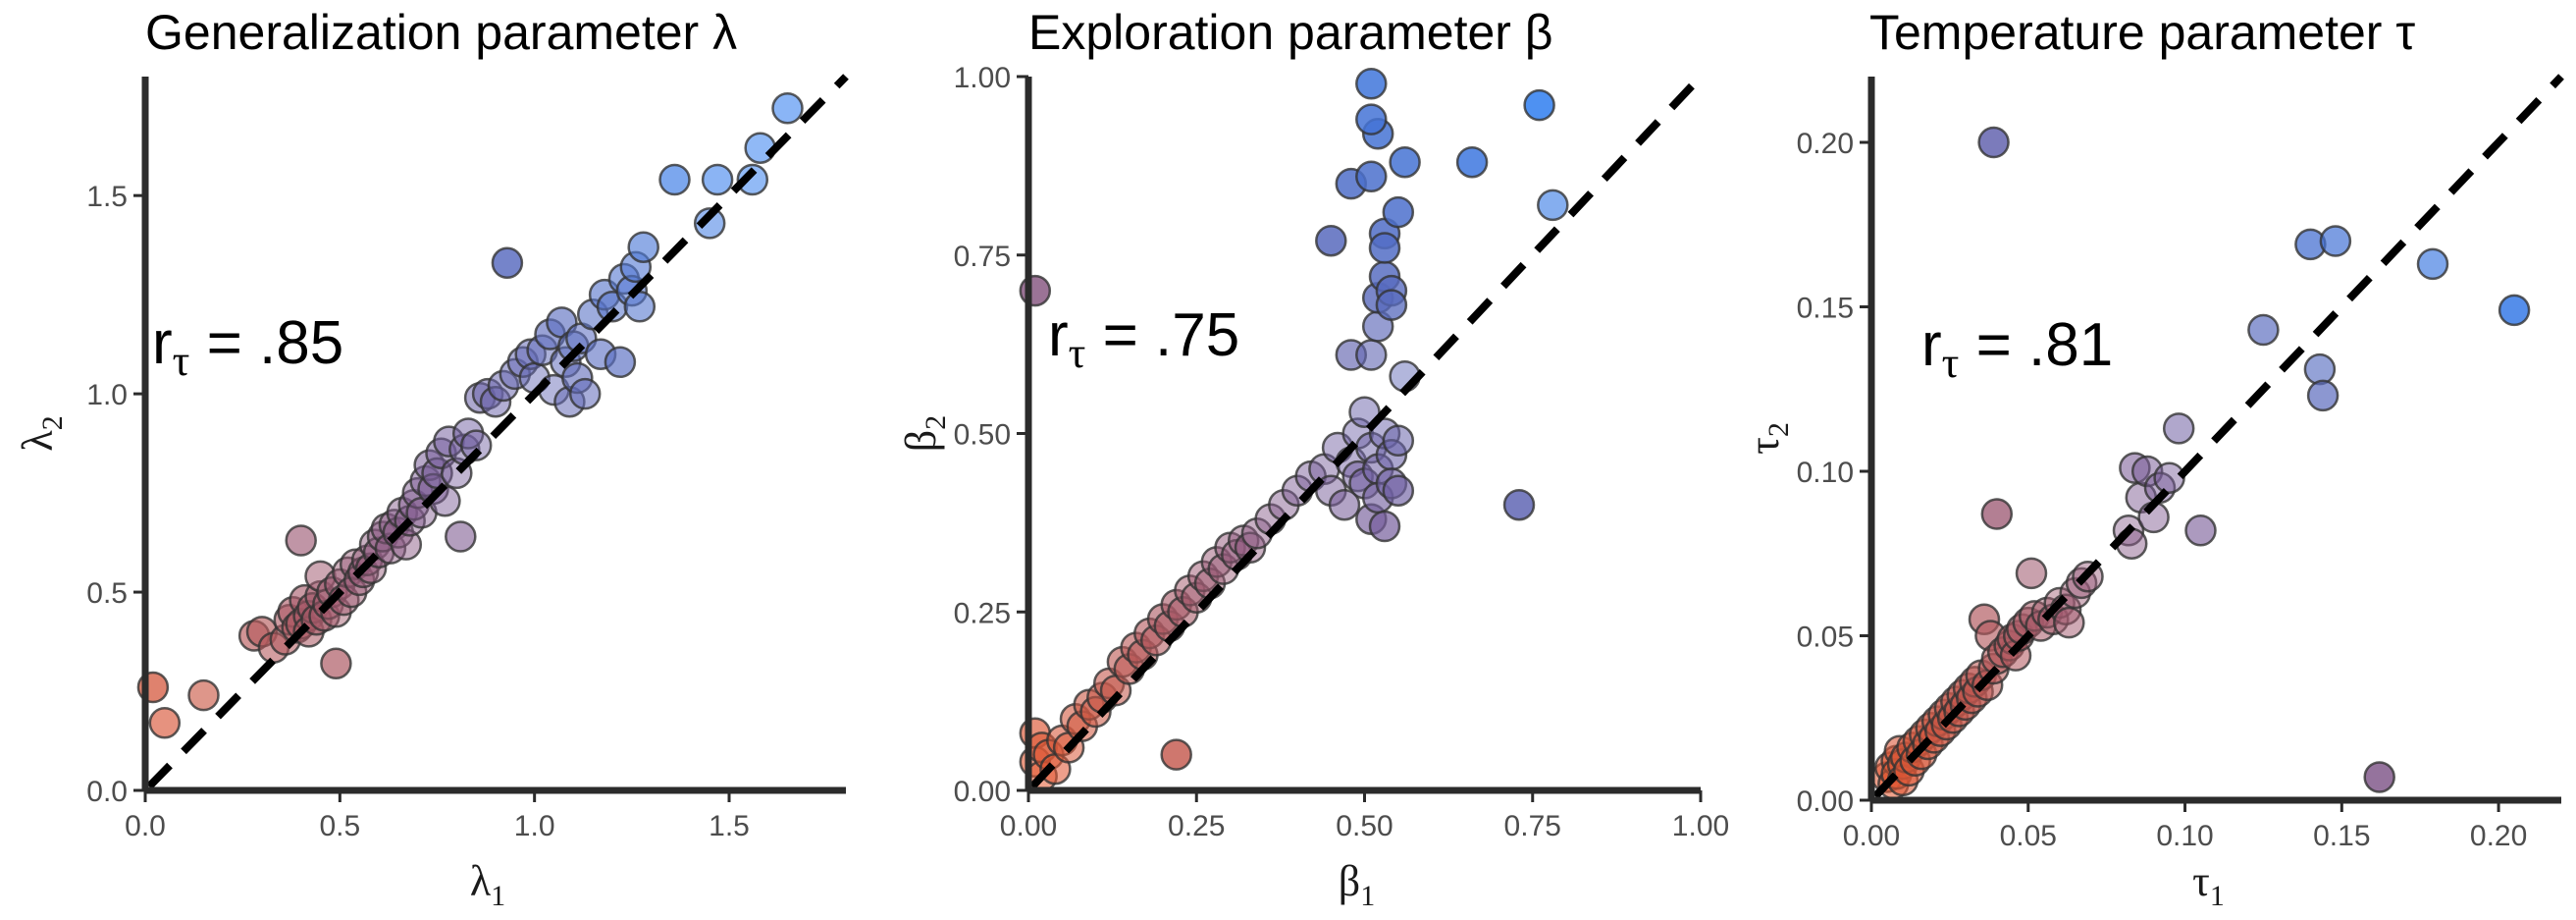 The width and height of the screenshot is (2576, 920). I want to click on y-tick-label: 0.5, so click(107, 594).